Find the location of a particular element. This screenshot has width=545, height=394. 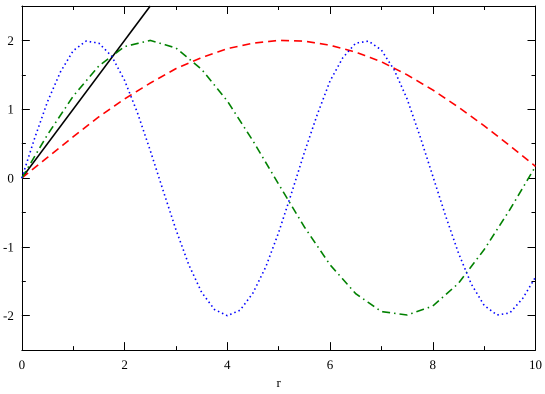

y-tick-label: -1 is located at coordinates (8, 246).